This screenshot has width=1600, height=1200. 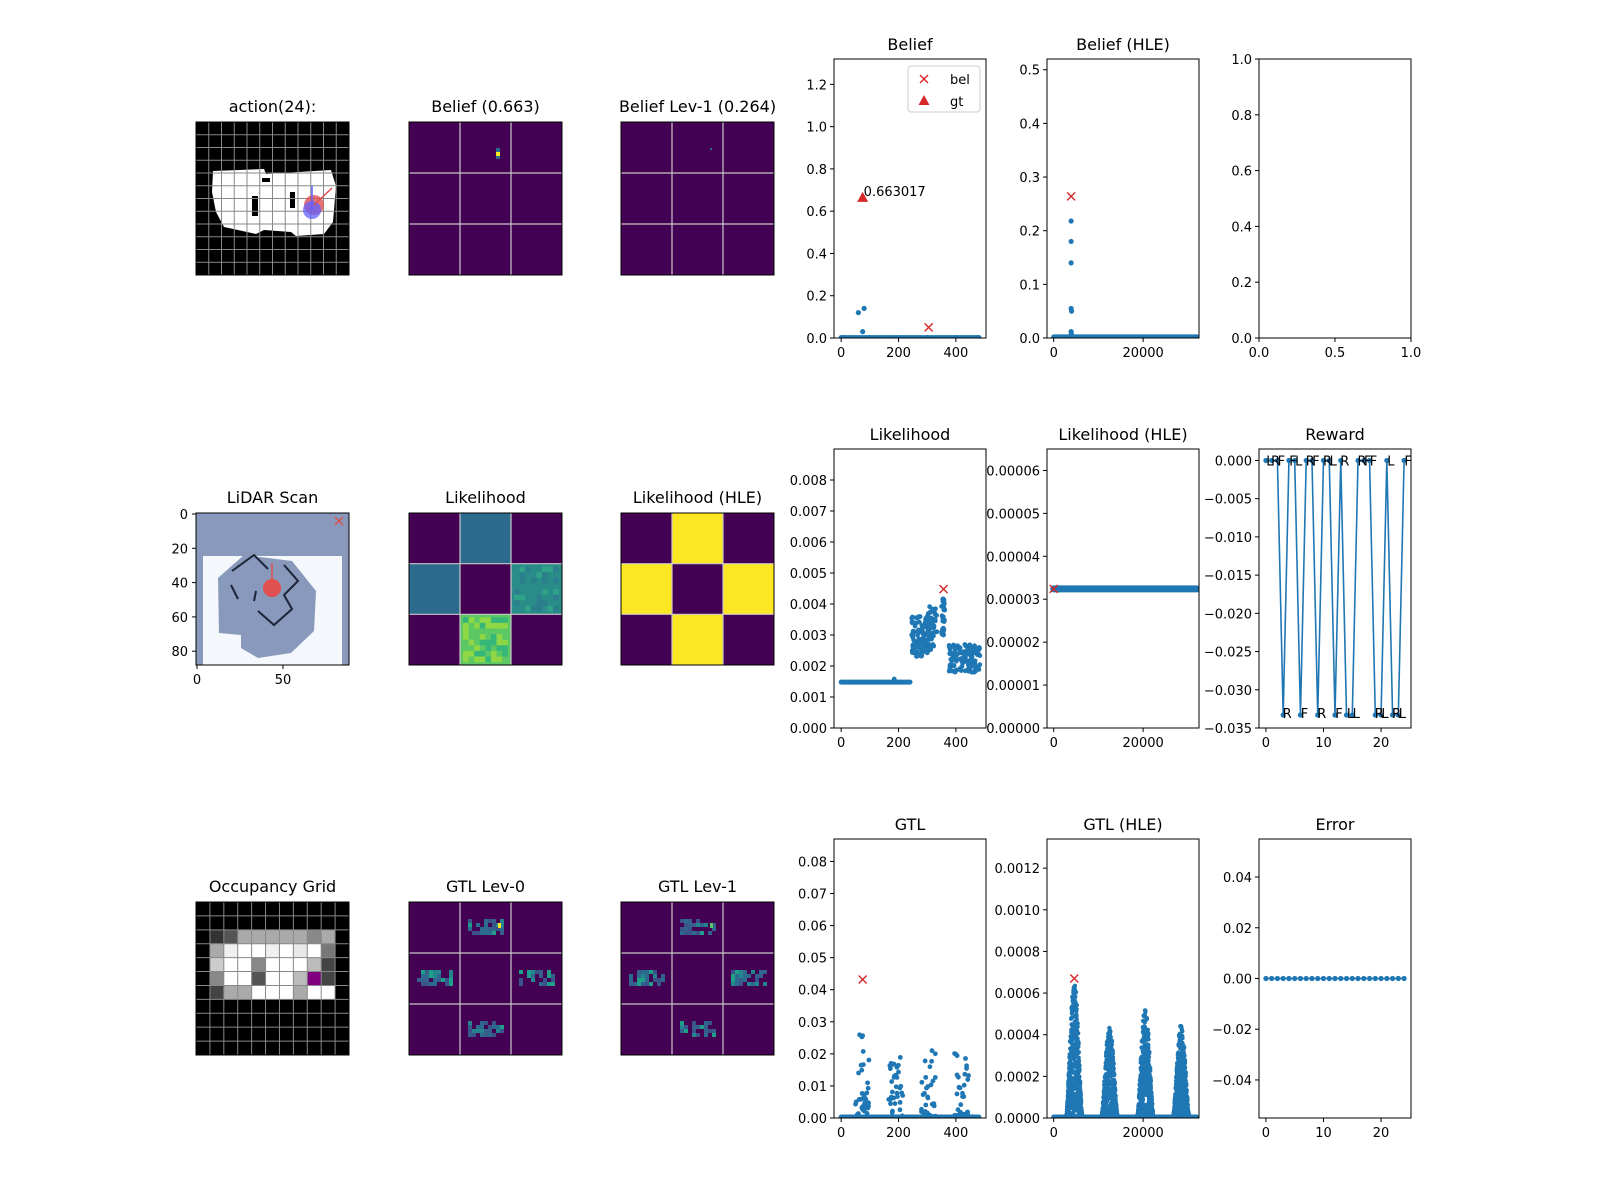 I want to click on legend-label: bel, so click(x=960, y=80).